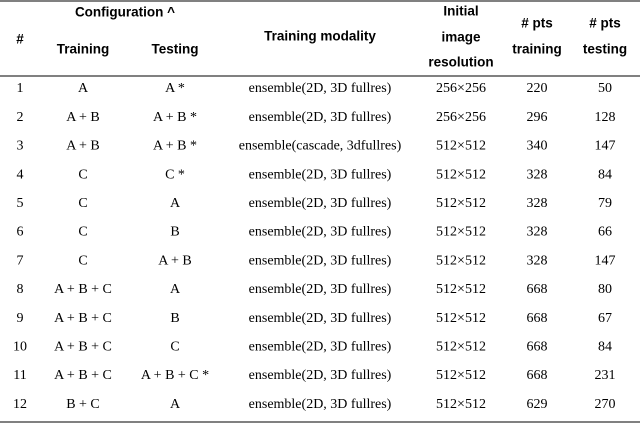 This screenshot has width=640, height=424. Describe the element at coordinates (537, 117) in the screenshot. I see `table-cell: 296` at that location.